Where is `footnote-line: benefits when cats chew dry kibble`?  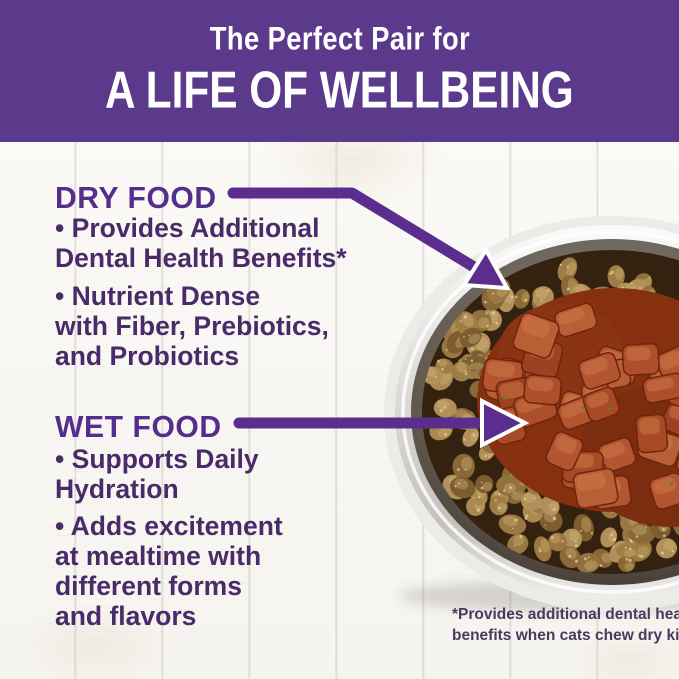 footnote-line: benefits when cats chew dry kibble is located at coordinates (565, 635).